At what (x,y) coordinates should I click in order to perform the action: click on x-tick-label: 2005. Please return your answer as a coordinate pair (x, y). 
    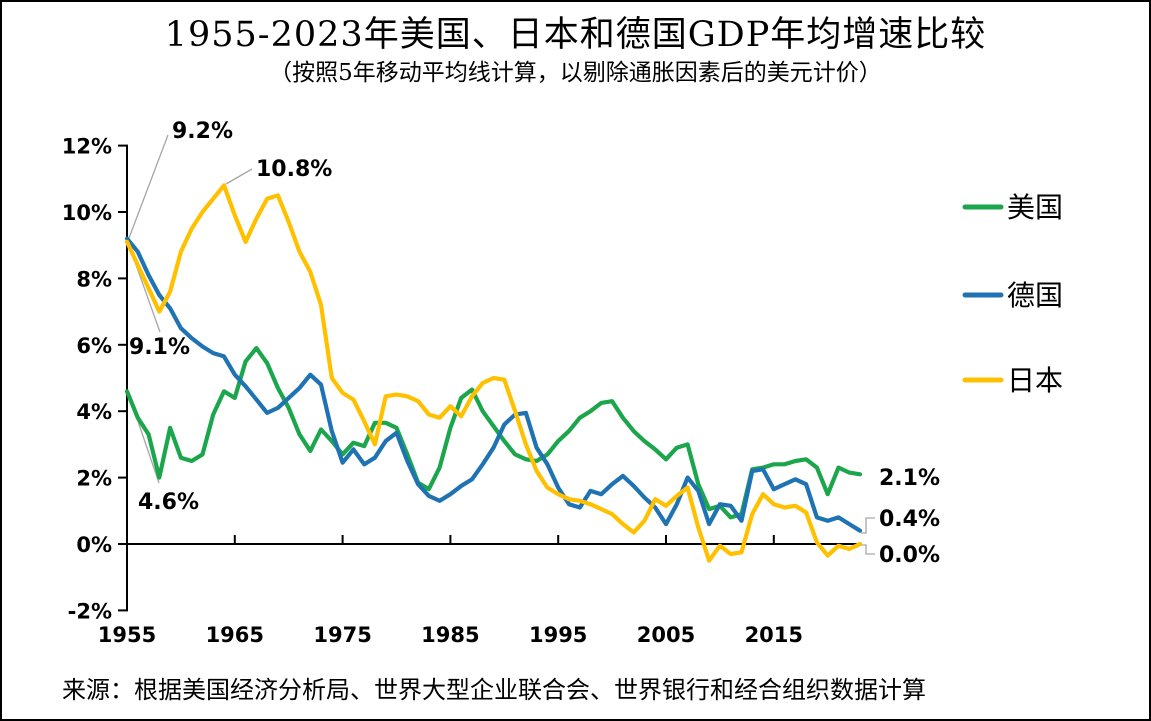
    Looking at the image, I should click on (666, 635).